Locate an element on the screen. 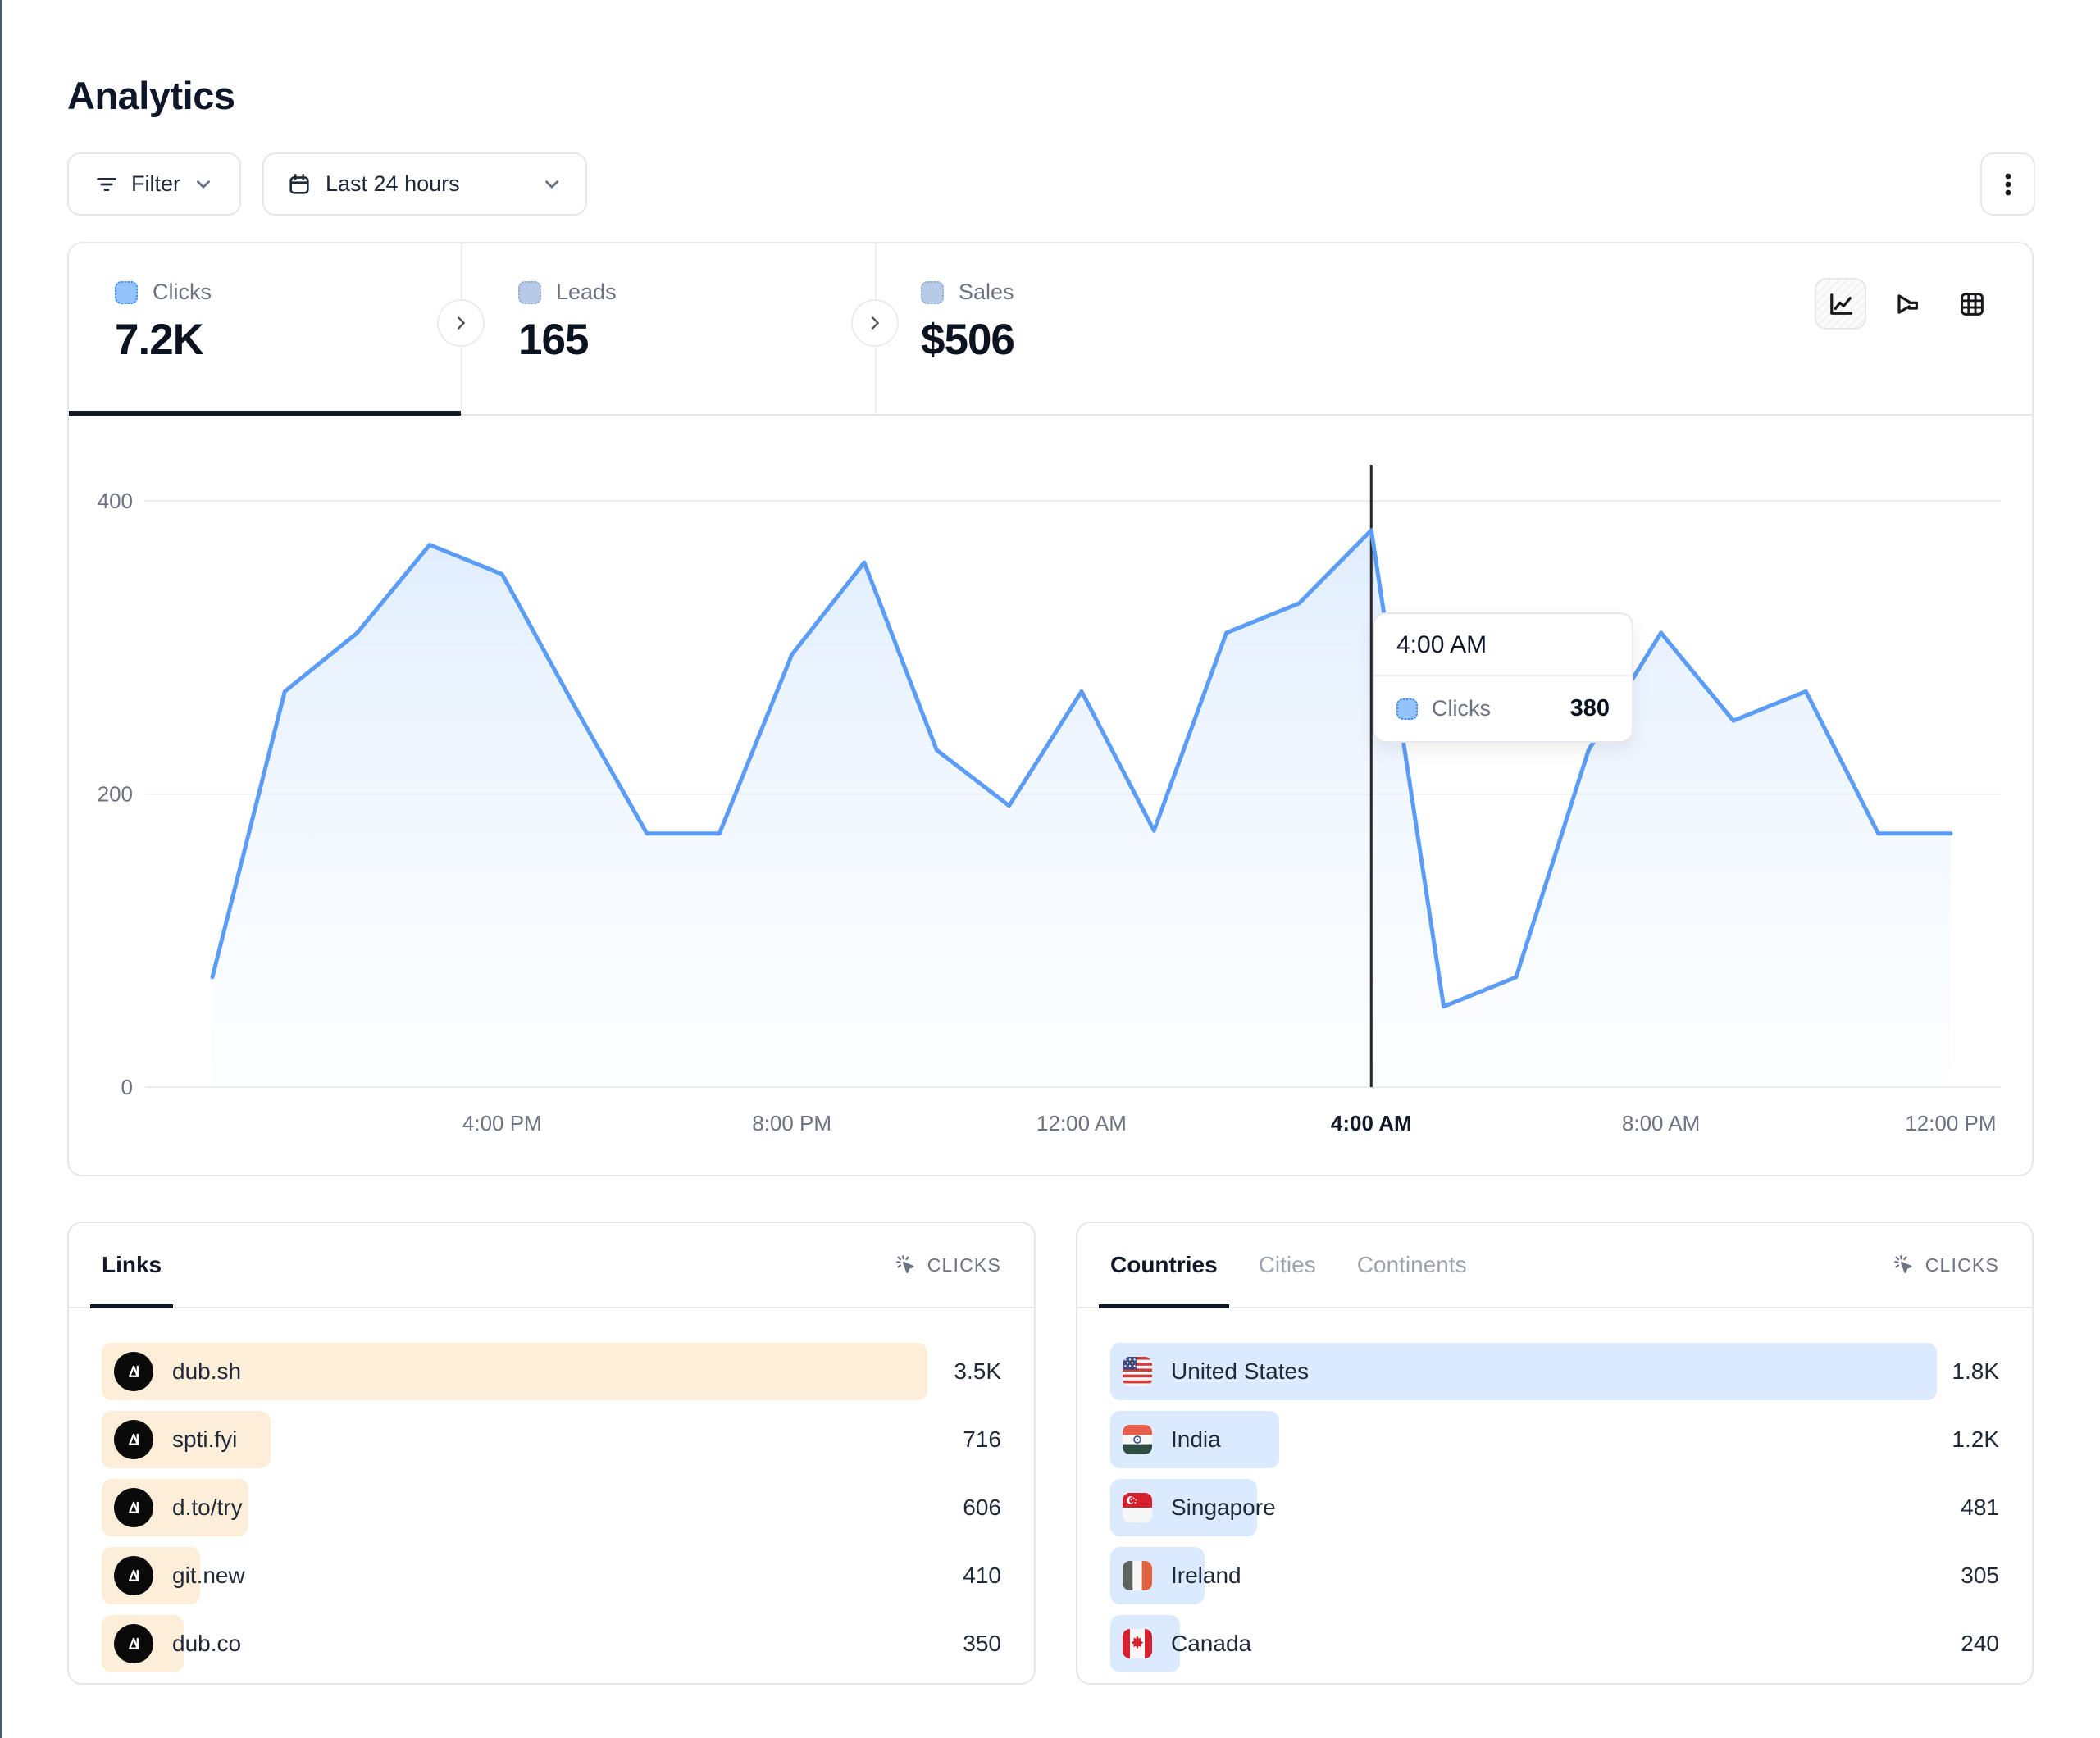 This screenshot has width=2100, height=1738. row-value: 305 is located at coordinates (1980, 1575).